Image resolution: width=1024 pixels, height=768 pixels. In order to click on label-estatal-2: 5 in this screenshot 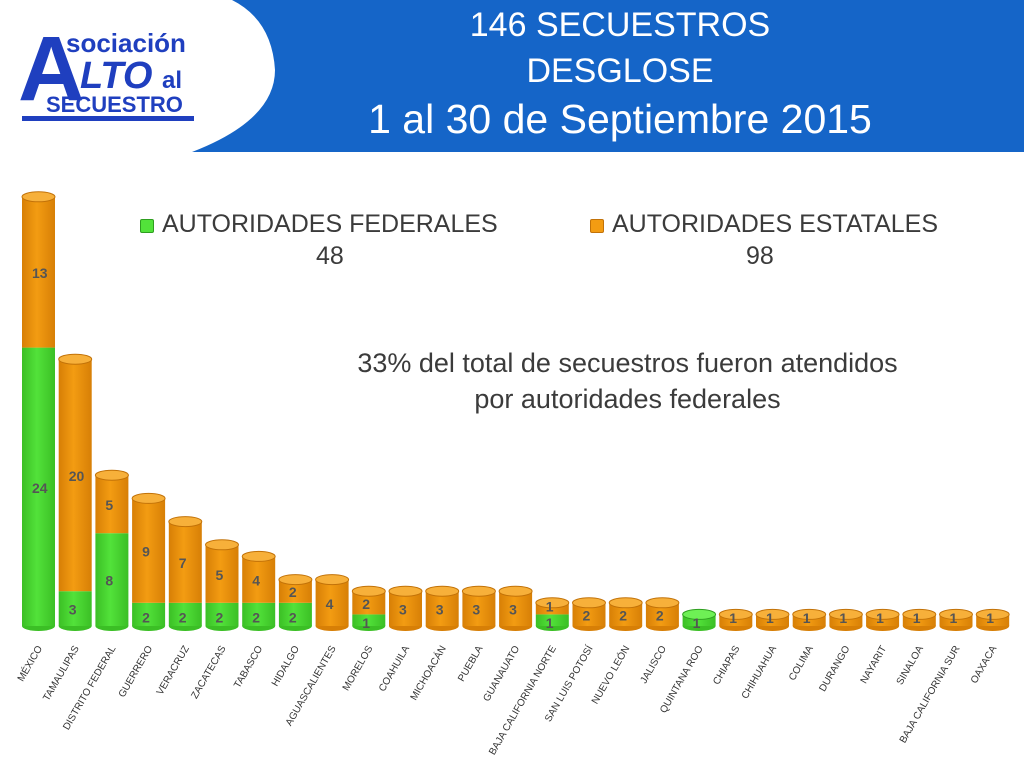, I will do `click(109, 505)`.